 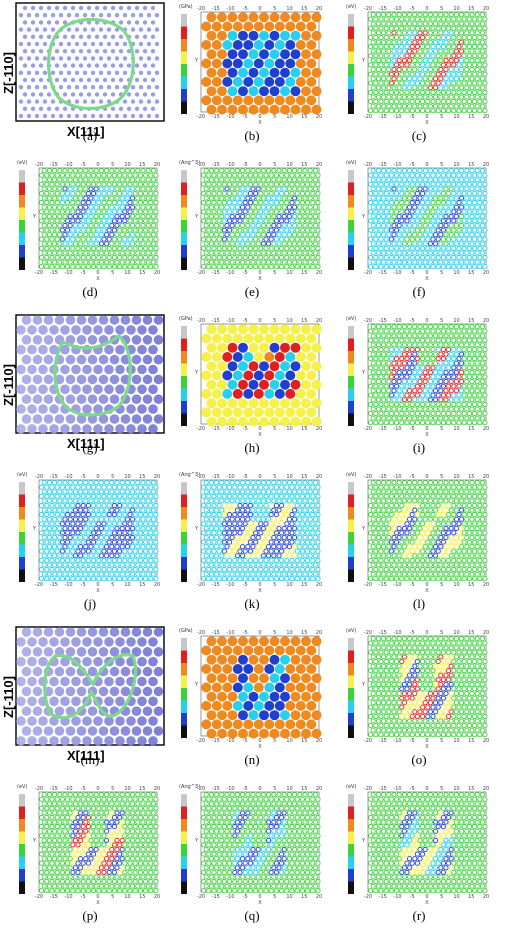 I want to click on x-tick-label-top: 15, so click(x=142, y=165).